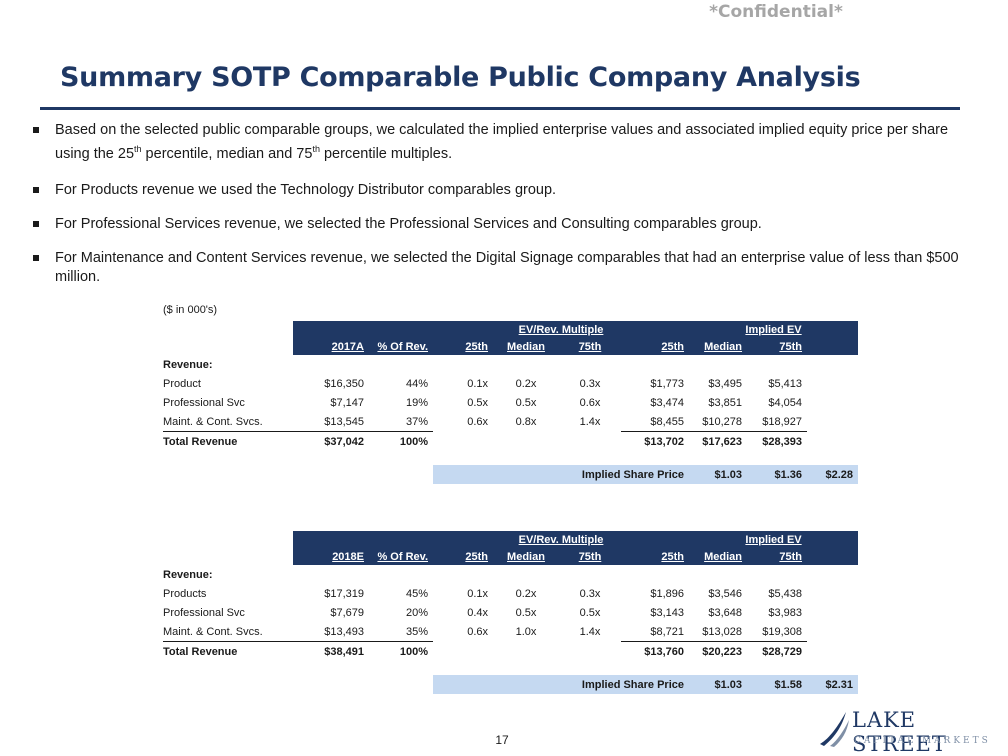 The width and height of the screenshot is (1008, 756). What do you see at coordinates (834, 729) in the screenshot?
I see `sail-logo-icon` at bounding box center [834, 729].